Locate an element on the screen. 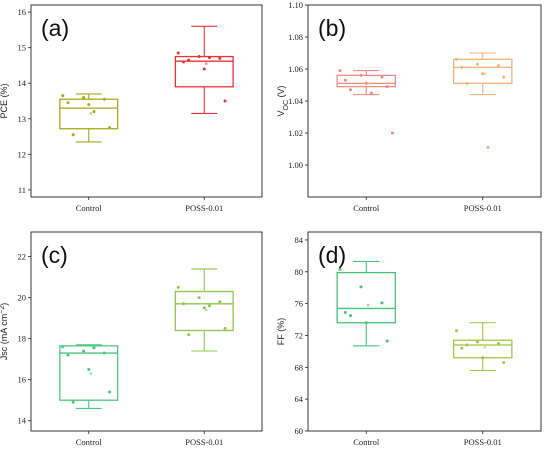 Image resolution: width=550 pixels, height=449 pixels. y-tick-label: 1.06 is located at coordinates (295, 69).